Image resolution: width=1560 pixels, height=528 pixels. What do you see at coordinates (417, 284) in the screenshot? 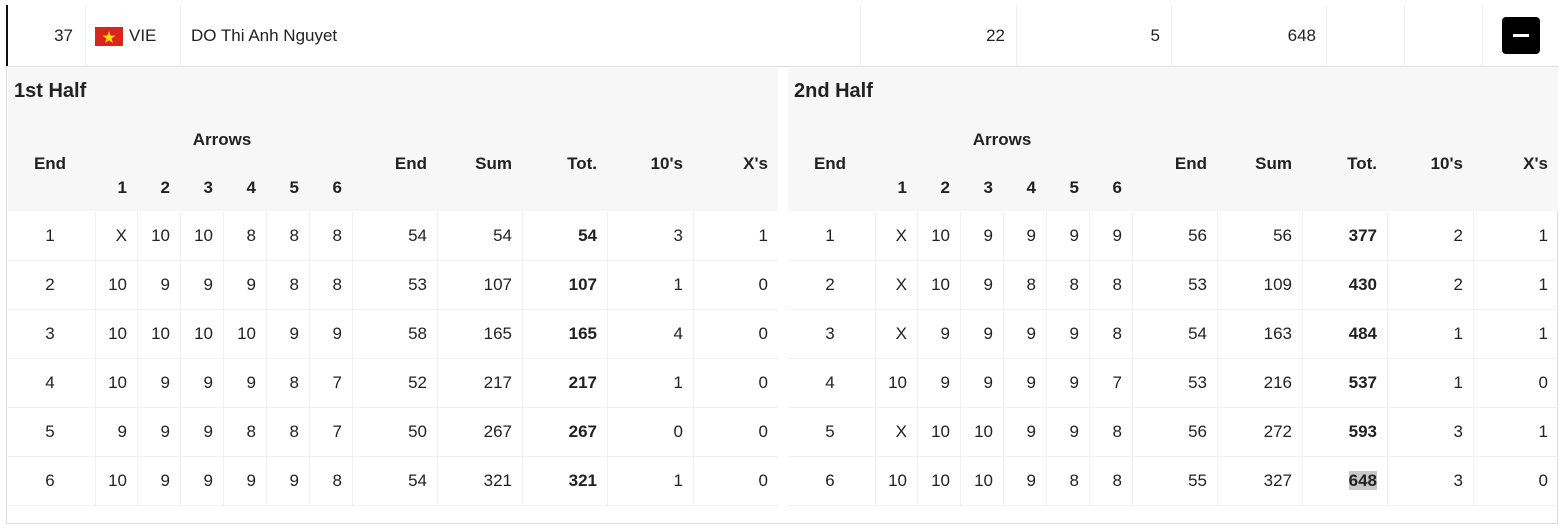
I see `score: 53` at bounding box center [417, 284].